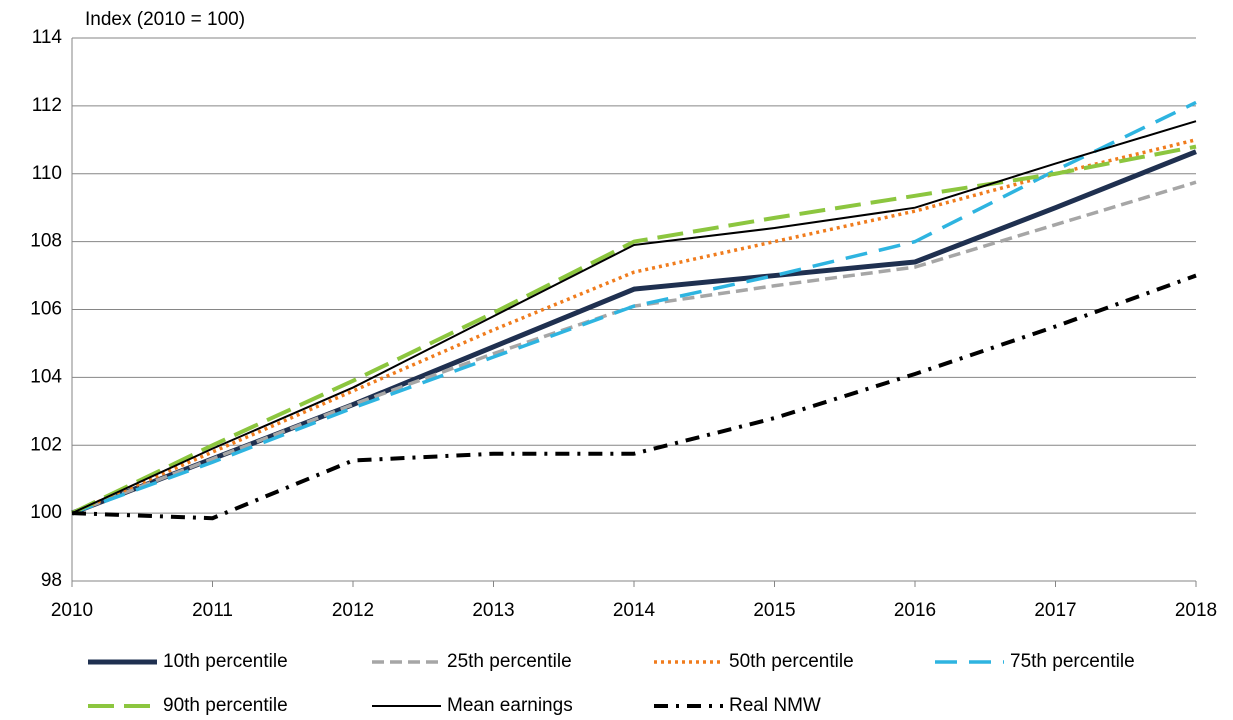  What do you see at coordinates (47, 173) in the screenshot?
I see `y-tick-label: 110` at bounding box center [47, 173].